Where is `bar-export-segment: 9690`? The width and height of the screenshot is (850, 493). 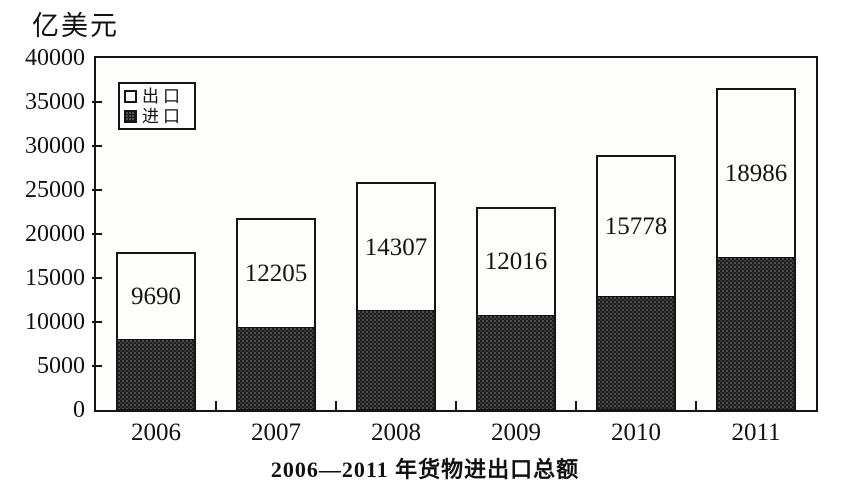
bar-export-segment: 9690 is located at coordinates (156, 297).